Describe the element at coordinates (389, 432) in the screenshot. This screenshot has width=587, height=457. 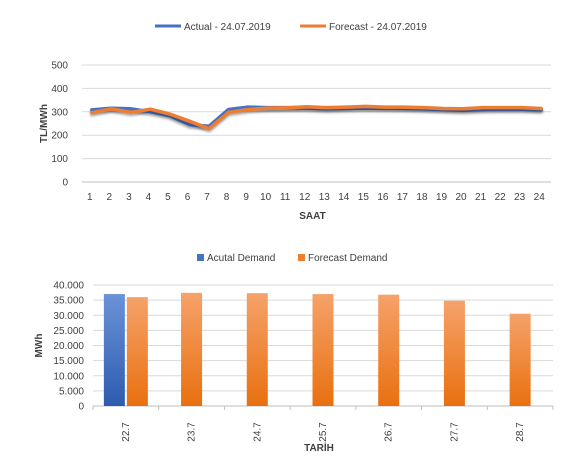
I see `bar-x-tick-label: 26.7` at that location.